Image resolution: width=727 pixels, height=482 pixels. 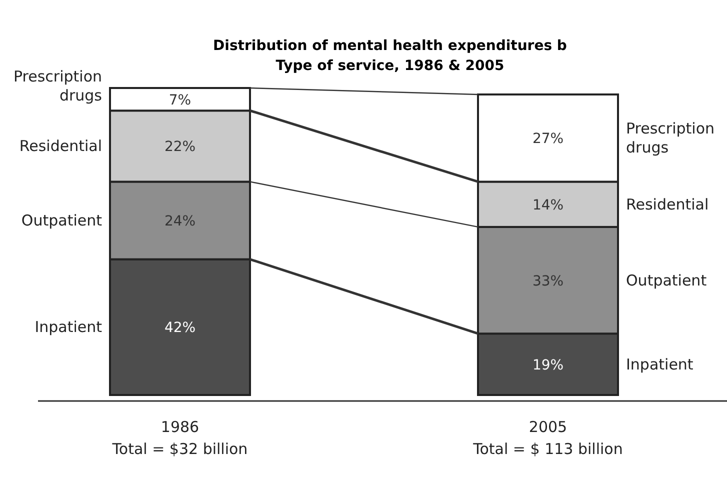 What do you see at coordinates (58, 86) in the screenshot?
I see `series-label: Prescription drugs` at bounding box center [58, 86].